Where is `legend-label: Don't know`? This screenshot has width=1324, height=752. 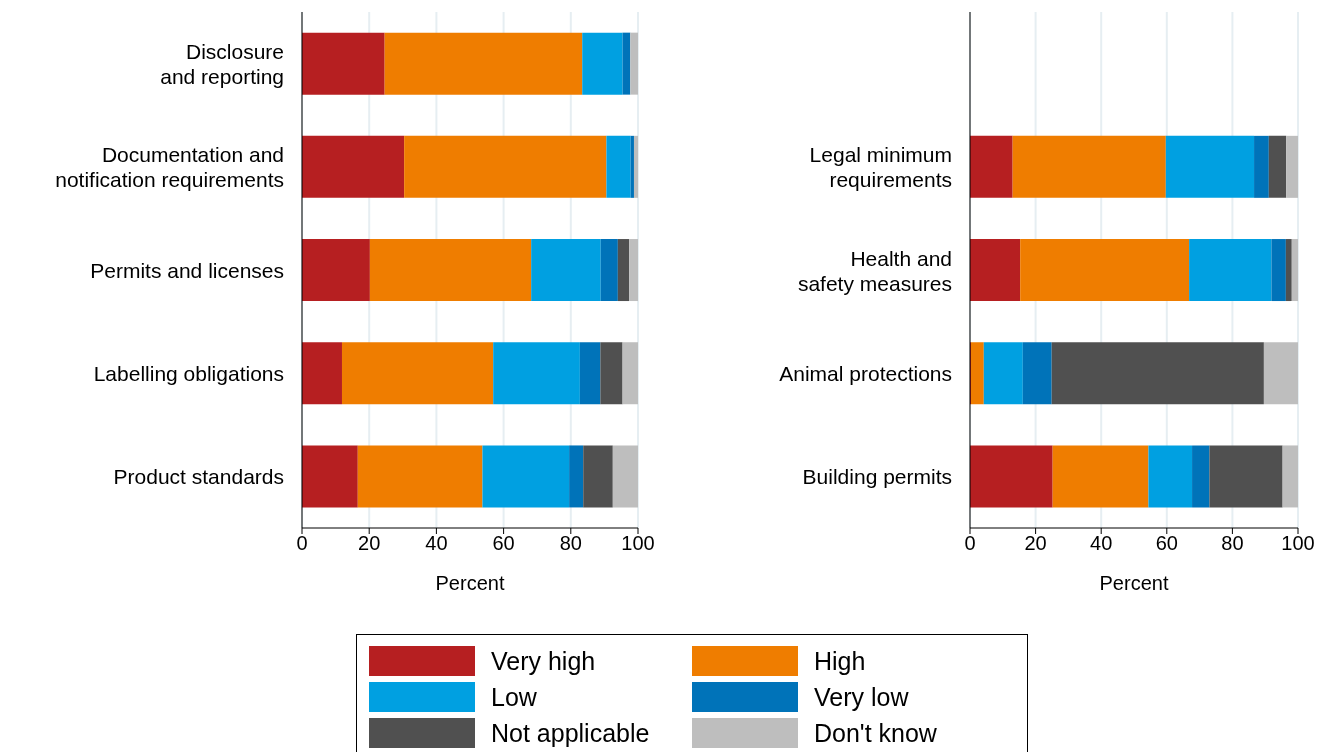 legend-label: Don't know is located at coordinates (875, 733).